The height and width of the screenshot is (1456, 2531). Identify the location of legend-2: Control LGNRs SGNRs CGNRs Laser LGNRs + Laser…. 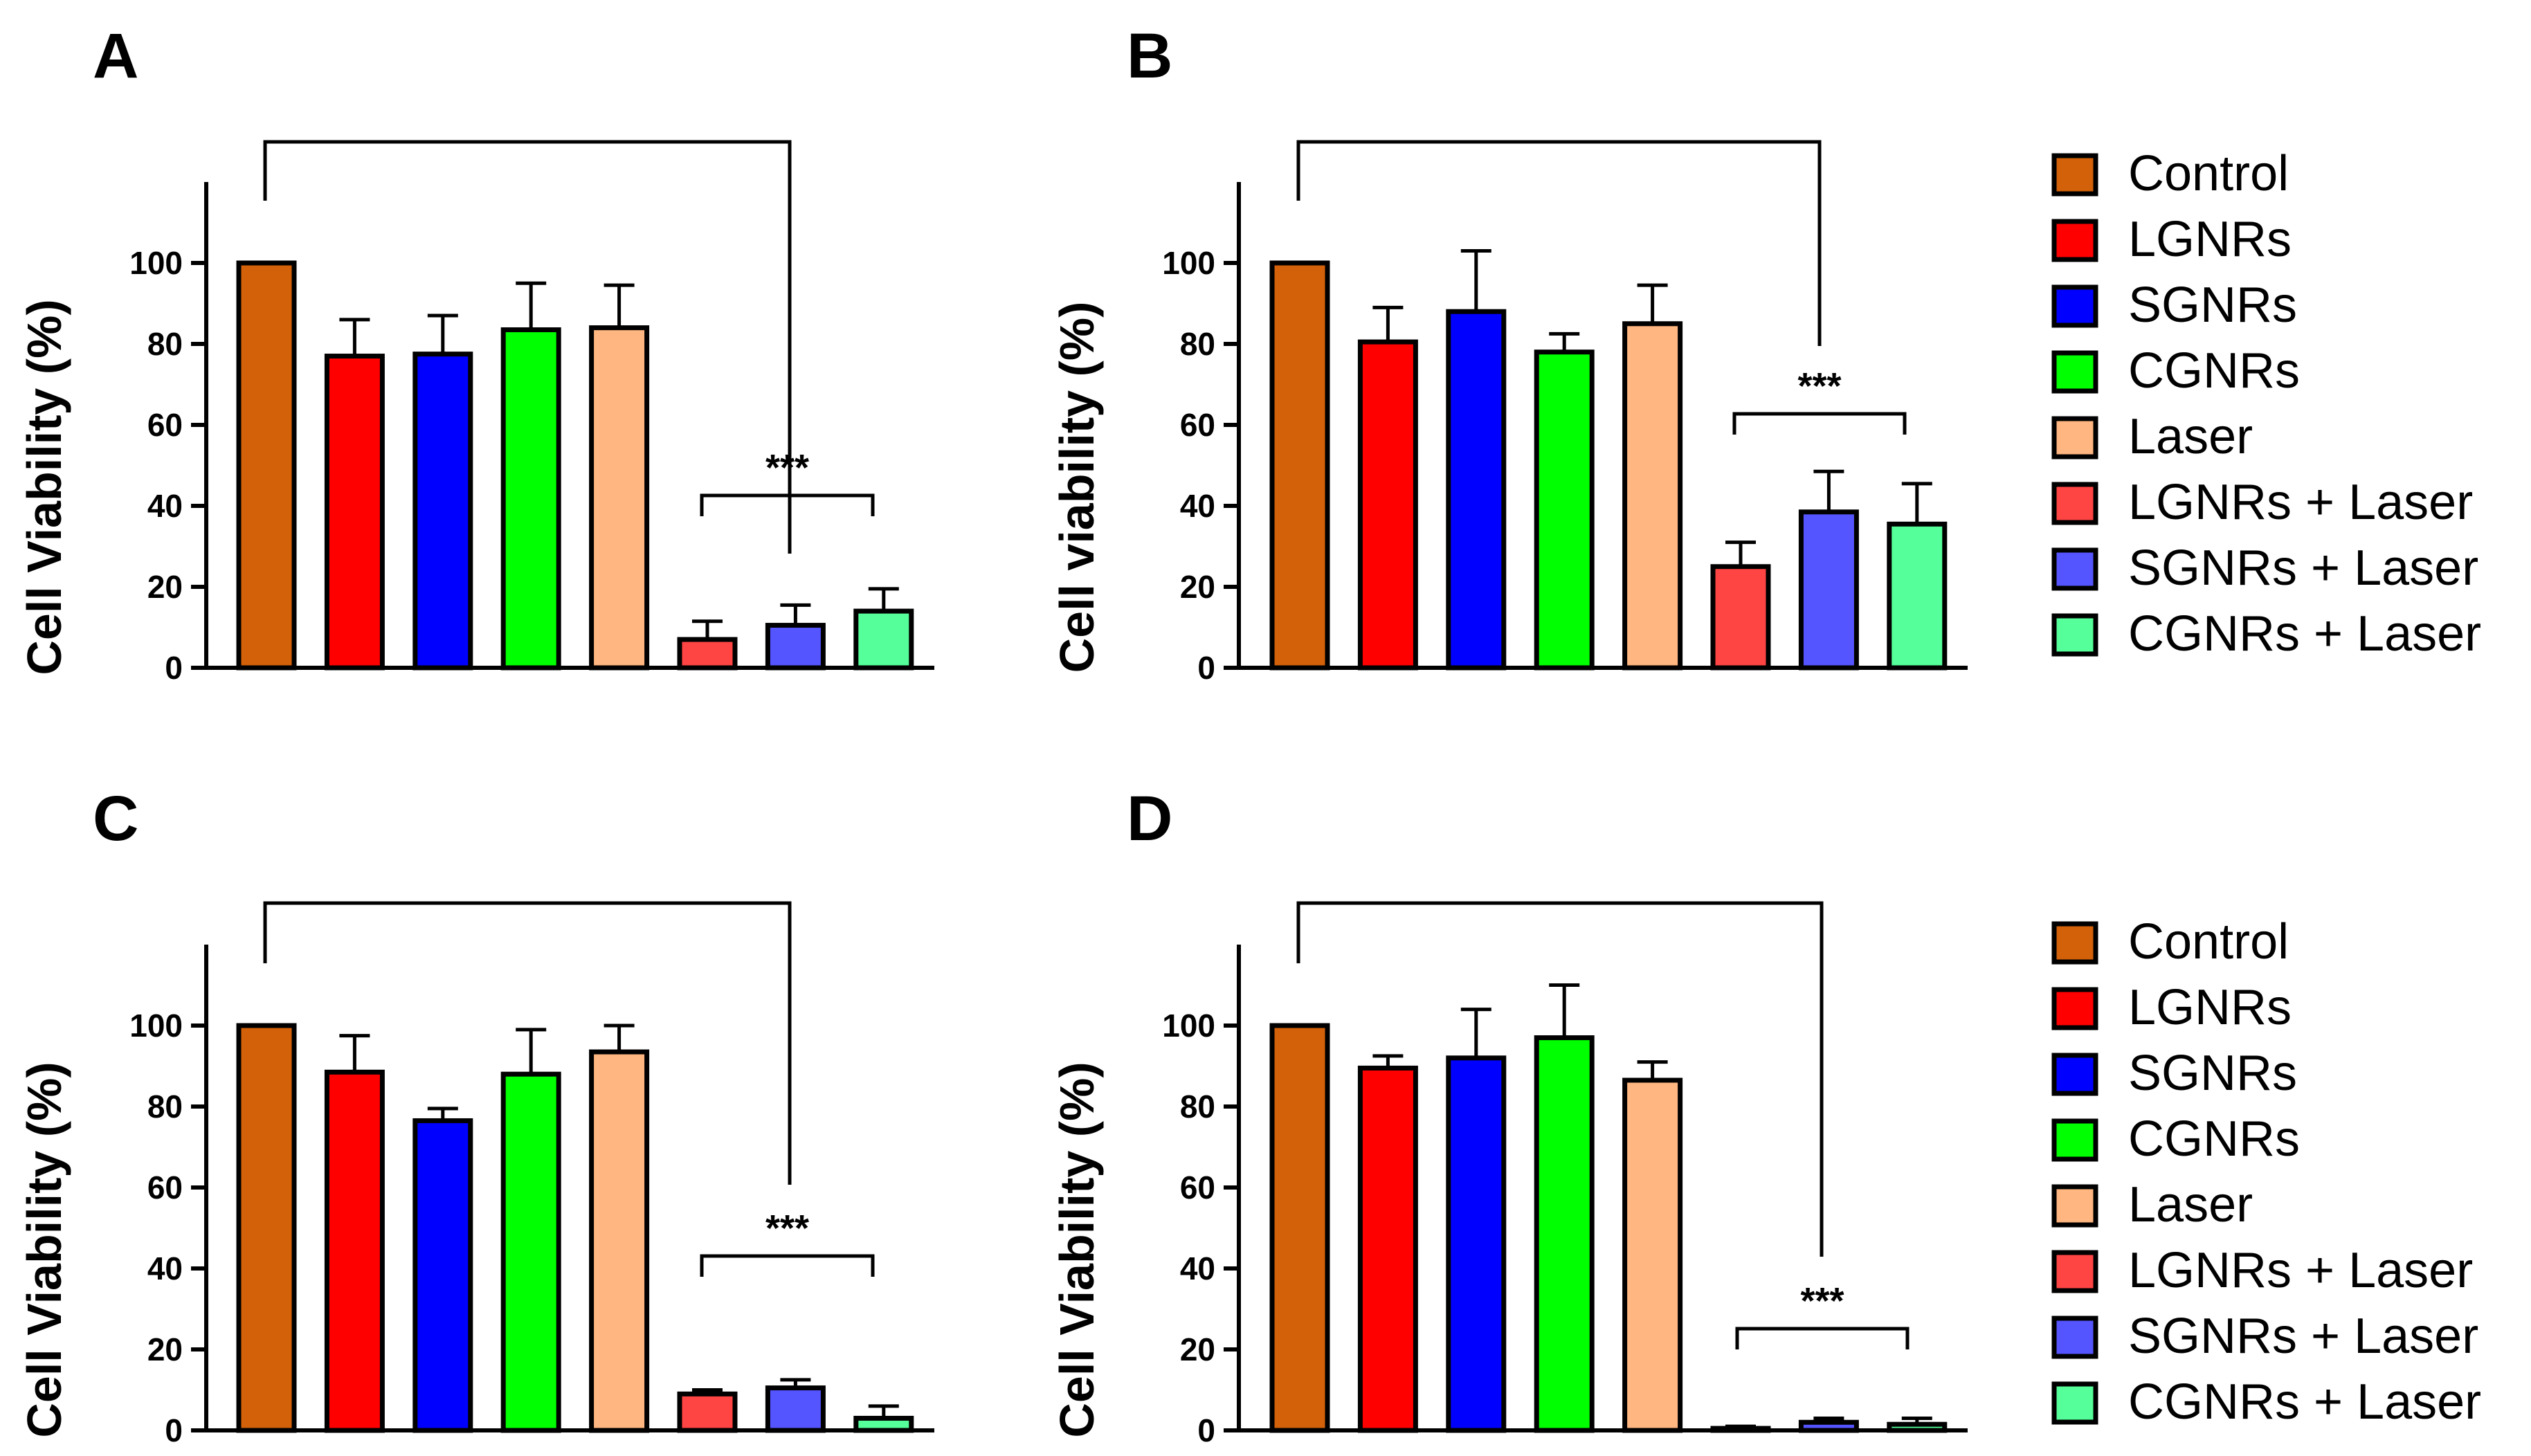
(2266, 1172).